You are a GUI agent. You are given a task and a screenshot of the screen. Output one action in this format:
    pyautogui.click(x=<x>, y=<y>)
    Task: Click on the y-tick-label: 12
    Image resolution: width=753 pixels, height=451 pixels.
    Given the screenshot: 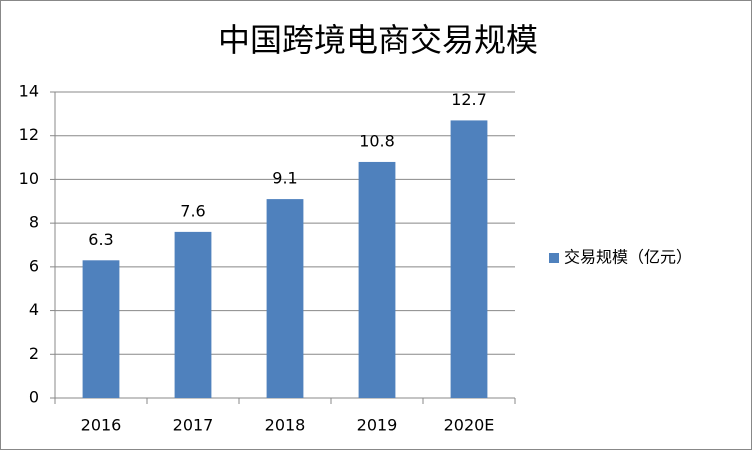 What is the action you would take?
    pyautogui.click(x=29, y=134)
    